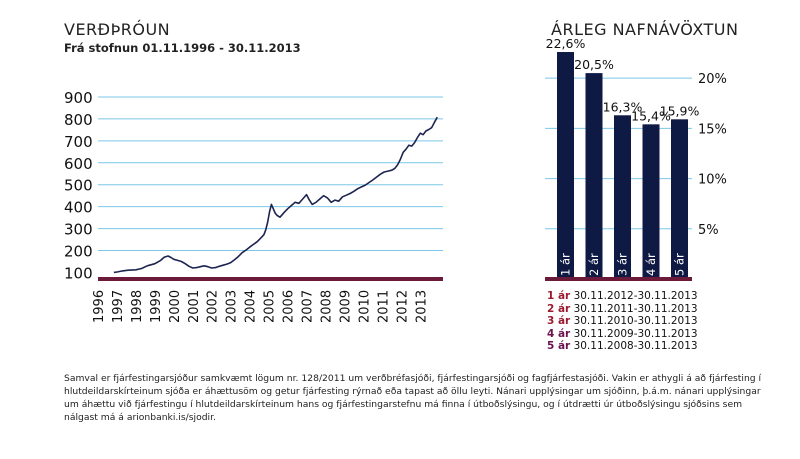 This screenshot has width=800, height=459. Describe the element at coordinates (289, 306) in the screenshot. I see `x-tick-label: 2006` at that location.